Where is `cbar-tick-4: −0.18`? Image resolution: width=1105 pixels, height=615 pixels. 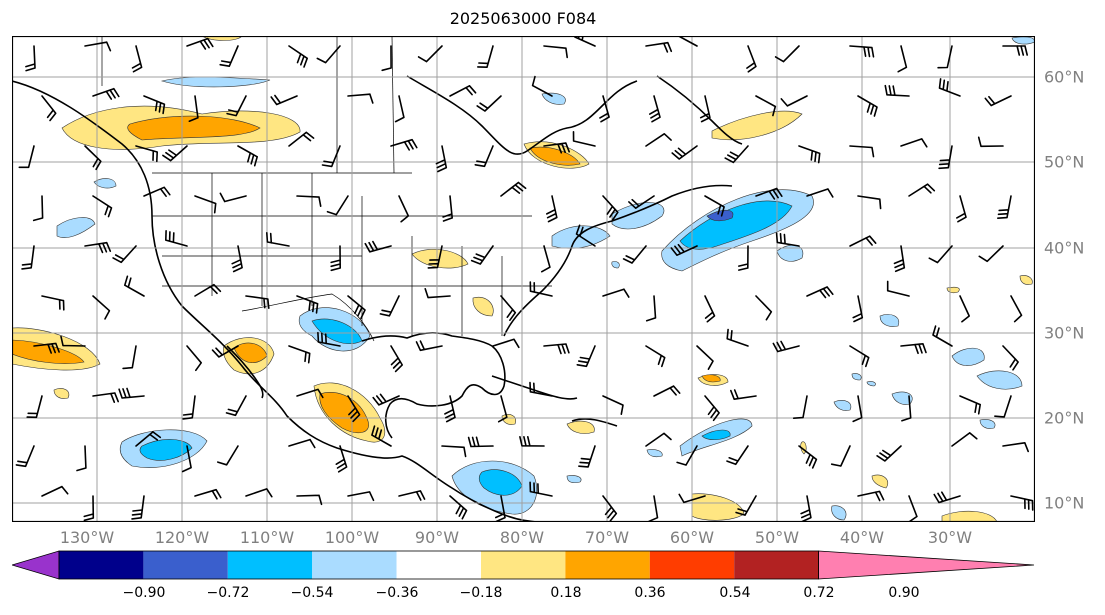 cbar-tick-4: −0.18 is located at coordinates (481, 593).